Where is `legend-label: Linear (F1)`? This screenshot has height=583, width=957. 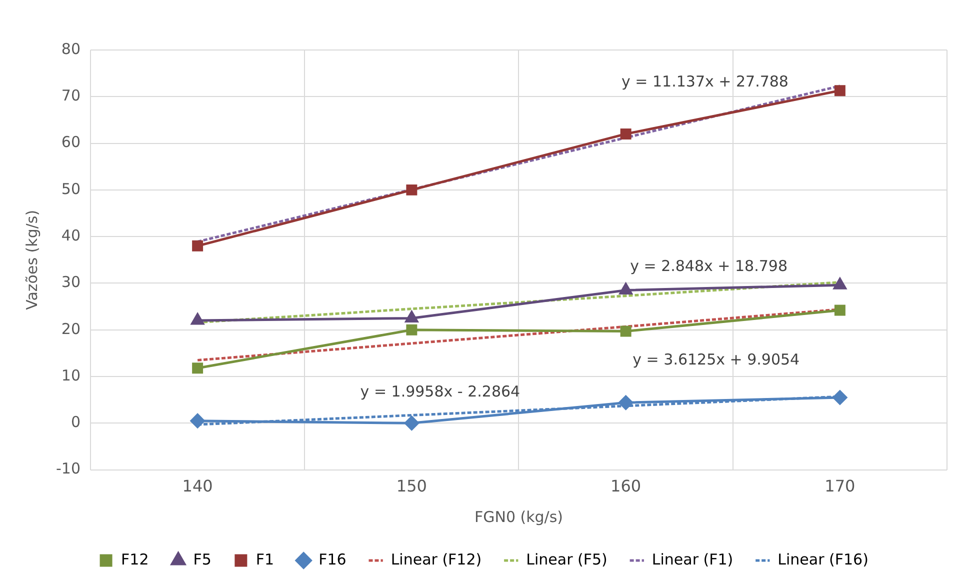
legend-label: Linear (F1) is located at coordinates (693, 559).